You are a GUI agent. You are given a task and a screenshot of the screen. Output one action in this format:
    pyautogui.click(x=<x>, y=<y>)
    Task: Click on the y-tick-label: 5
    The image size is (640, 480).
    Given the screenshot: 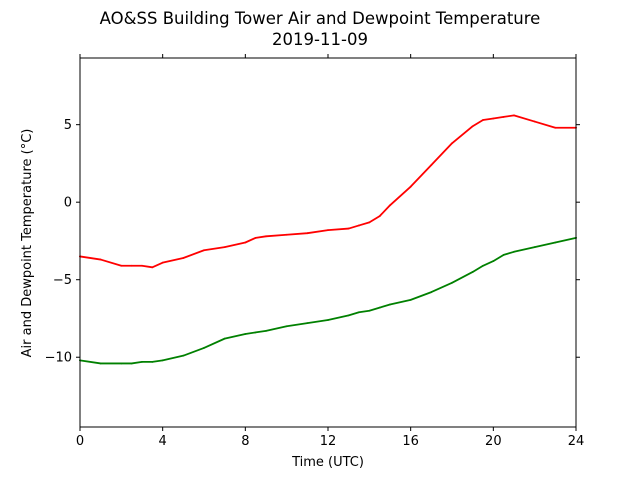 What is the action you would take?
    pyautogui.click(x=68, y=125)
    